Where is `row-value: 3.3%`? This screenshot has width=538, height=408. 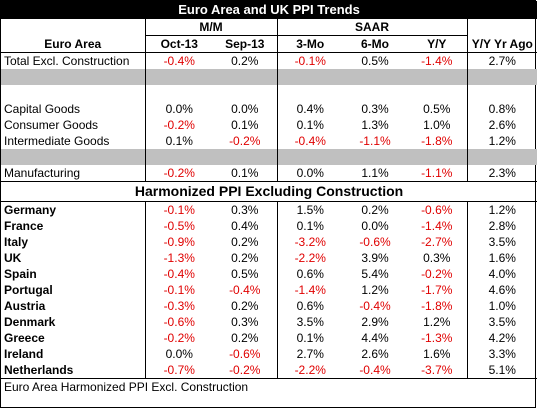
row-value: 3.3% is located at coordinates (502, 354).